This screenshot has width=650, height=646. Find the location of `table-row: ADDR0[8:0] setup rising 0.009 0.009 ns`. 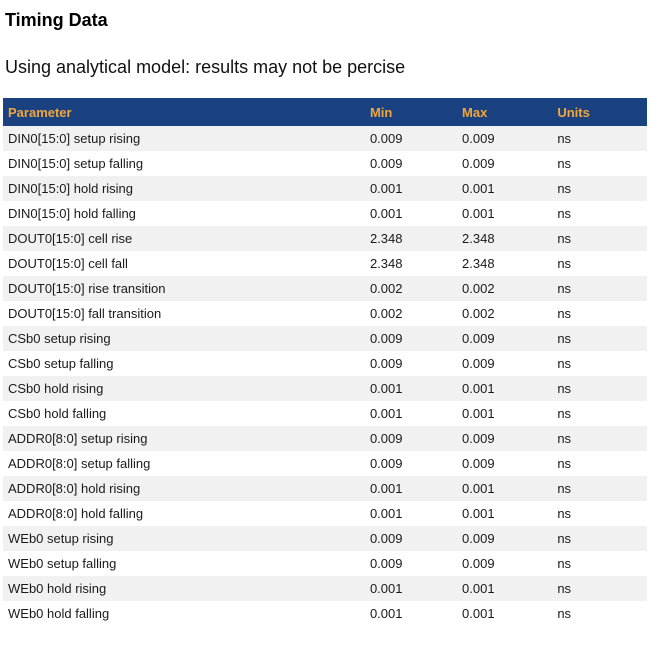

table-row: ADDR0[8:0] setup rising 0.009 0.009 ns is located at coordinates (325, 438).